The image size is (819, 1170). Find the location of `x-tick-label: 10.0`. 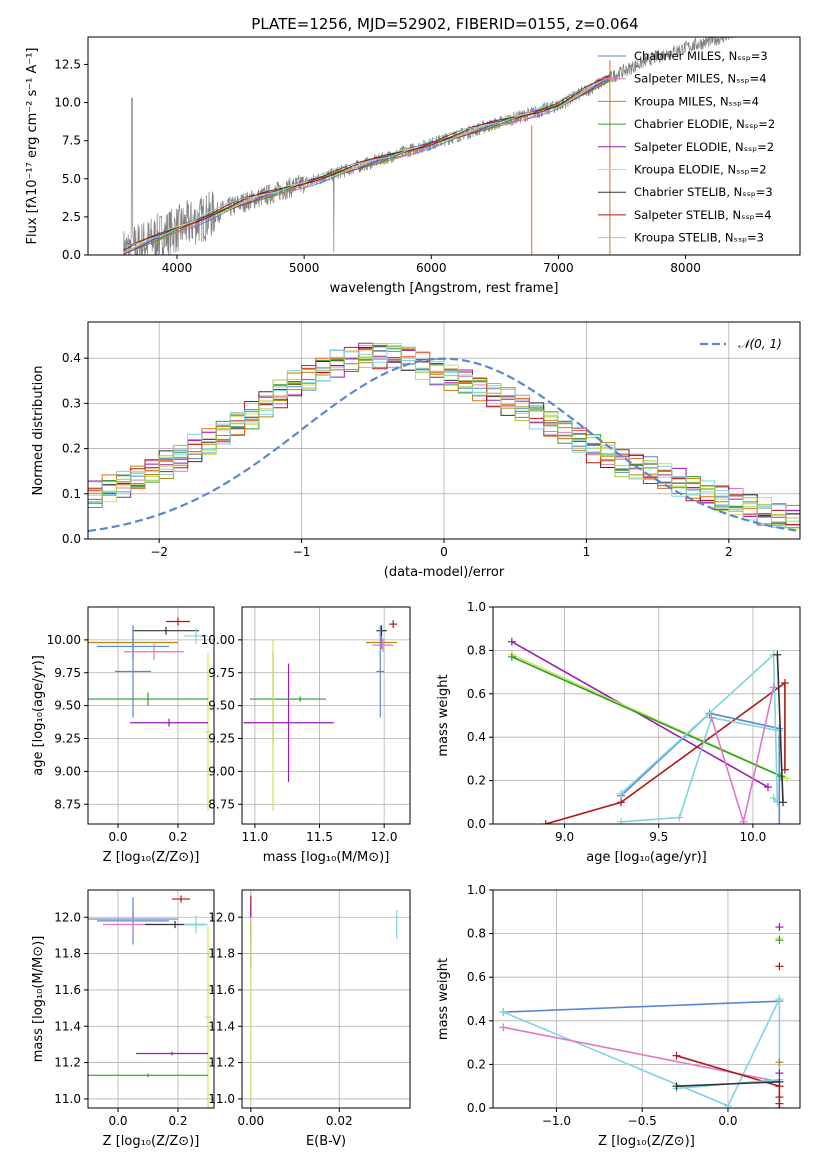

x-tick-label: 10.0 is located at coordinates (753, 837).